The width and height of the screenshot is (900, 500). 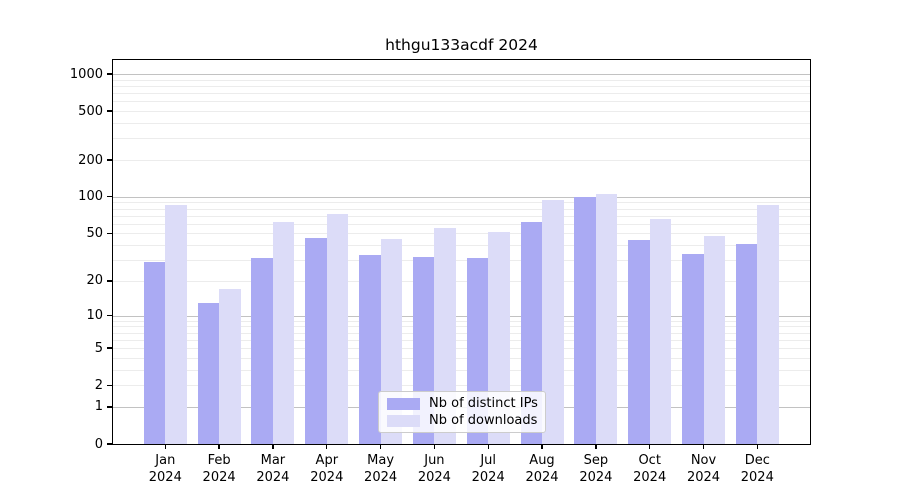 I want to click on y-tick-label-10: 10, so click(x=94, y=316).